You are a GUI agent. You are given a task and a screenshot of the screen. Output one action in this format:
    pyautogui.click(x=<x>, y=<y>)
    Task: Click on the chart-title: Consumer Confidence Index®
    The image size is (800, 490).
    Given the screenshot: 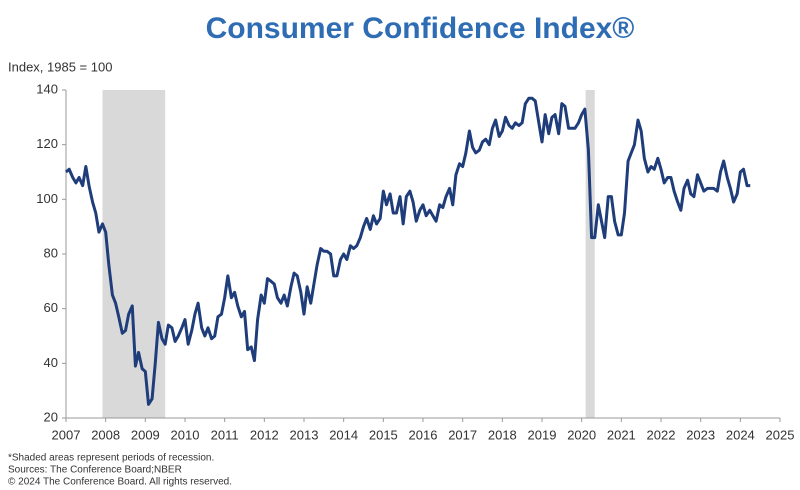 What is the action you would take?
    pyautogui.click(x=420, y=28)
    